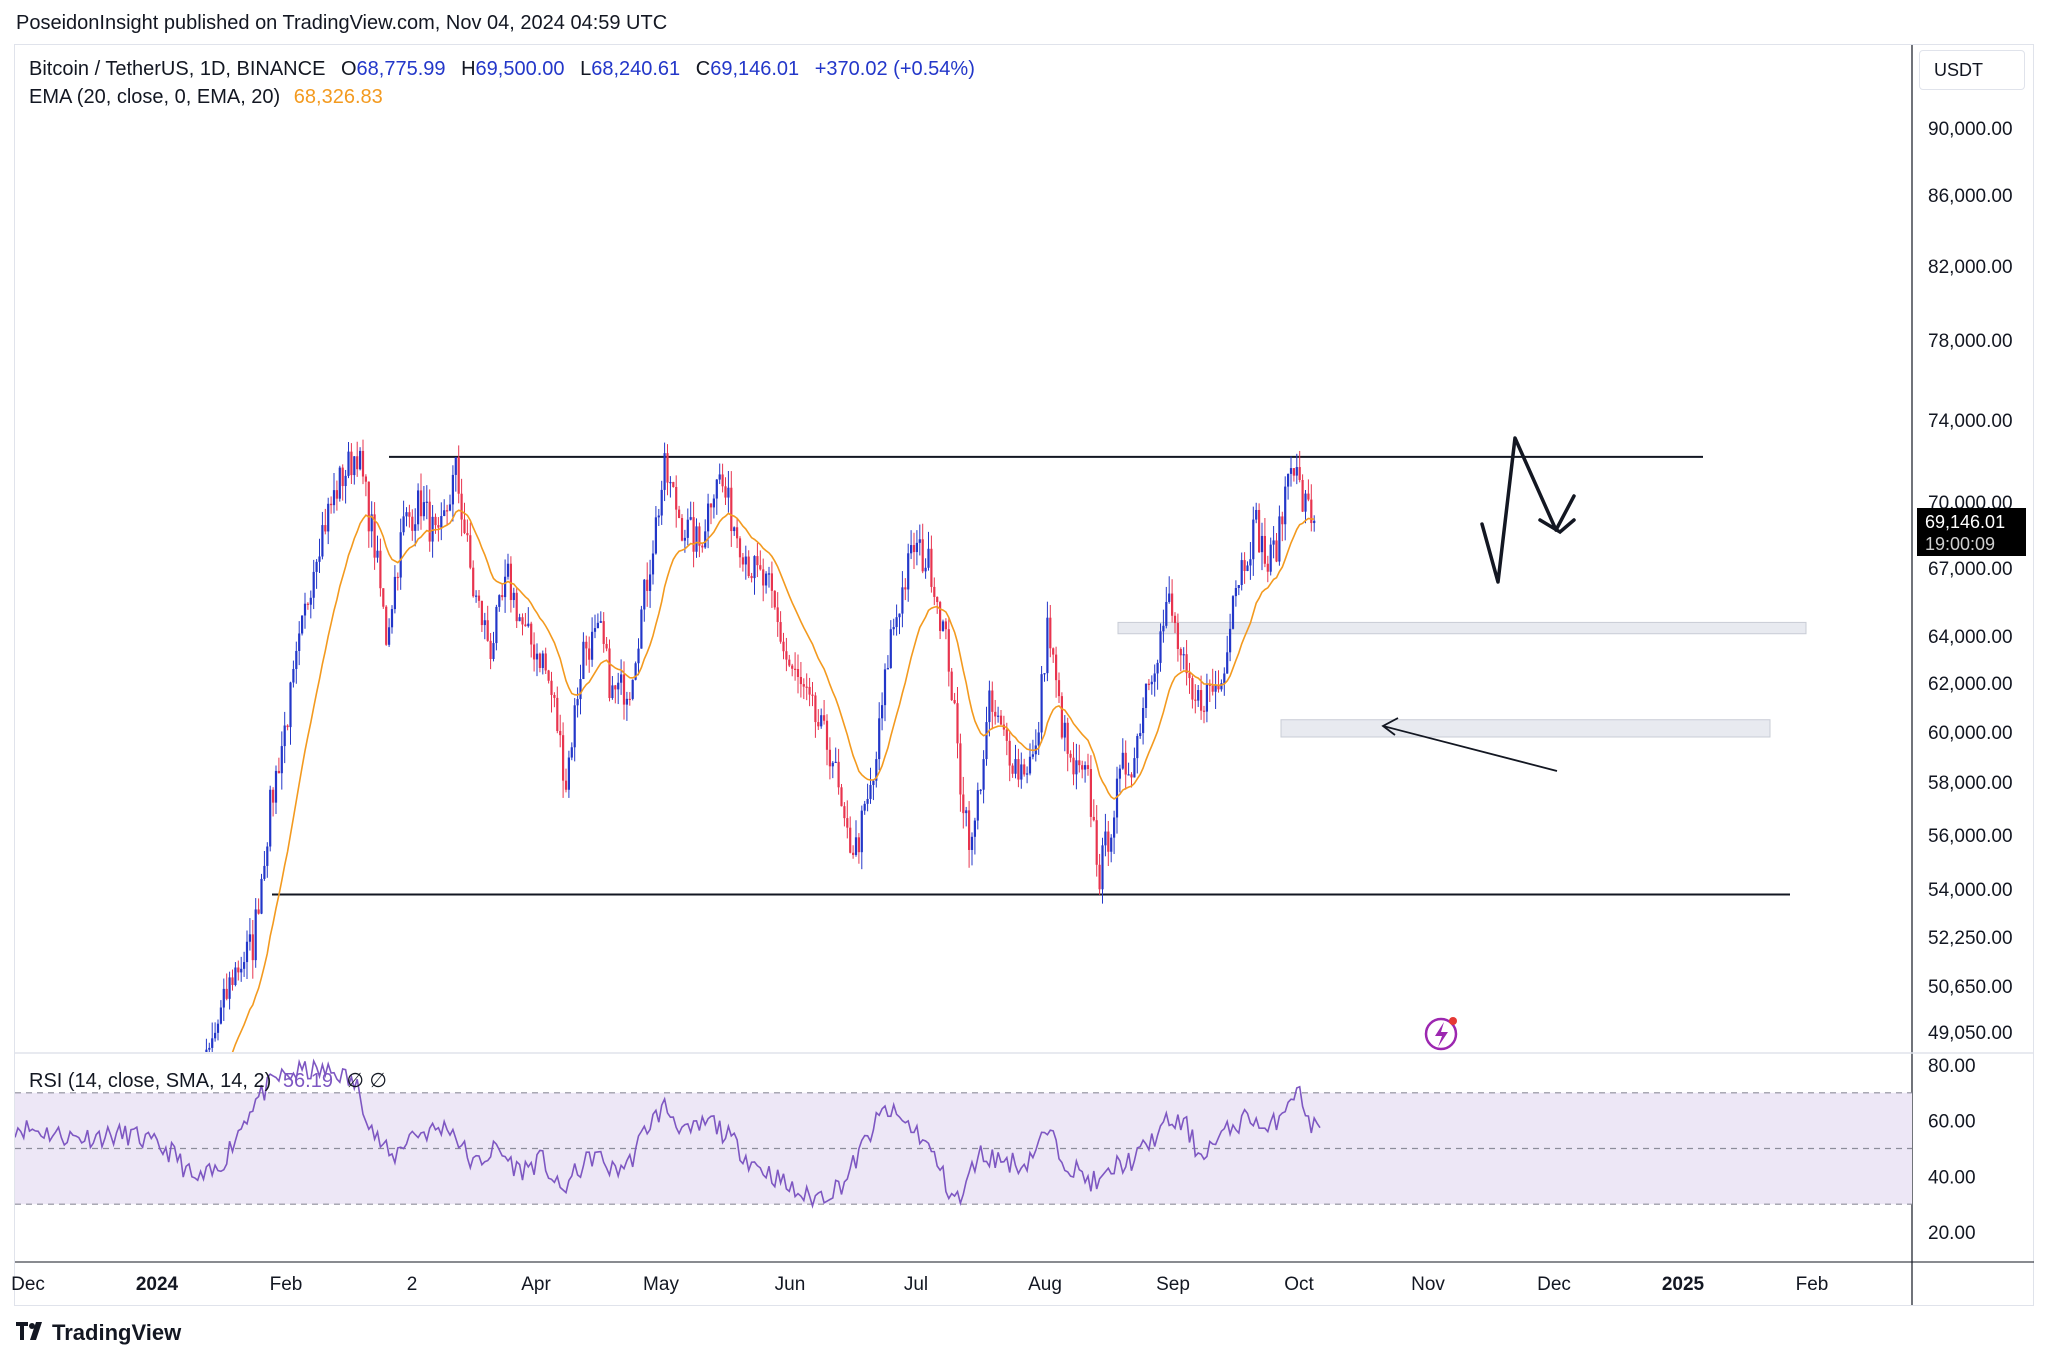 The height and width of the screenshot is (1361, 2048). What do you see at coordinates (1390, 726) in the screenshot?
I see `zone-pointer-arrow-head` at bounding box center [1390, 726].